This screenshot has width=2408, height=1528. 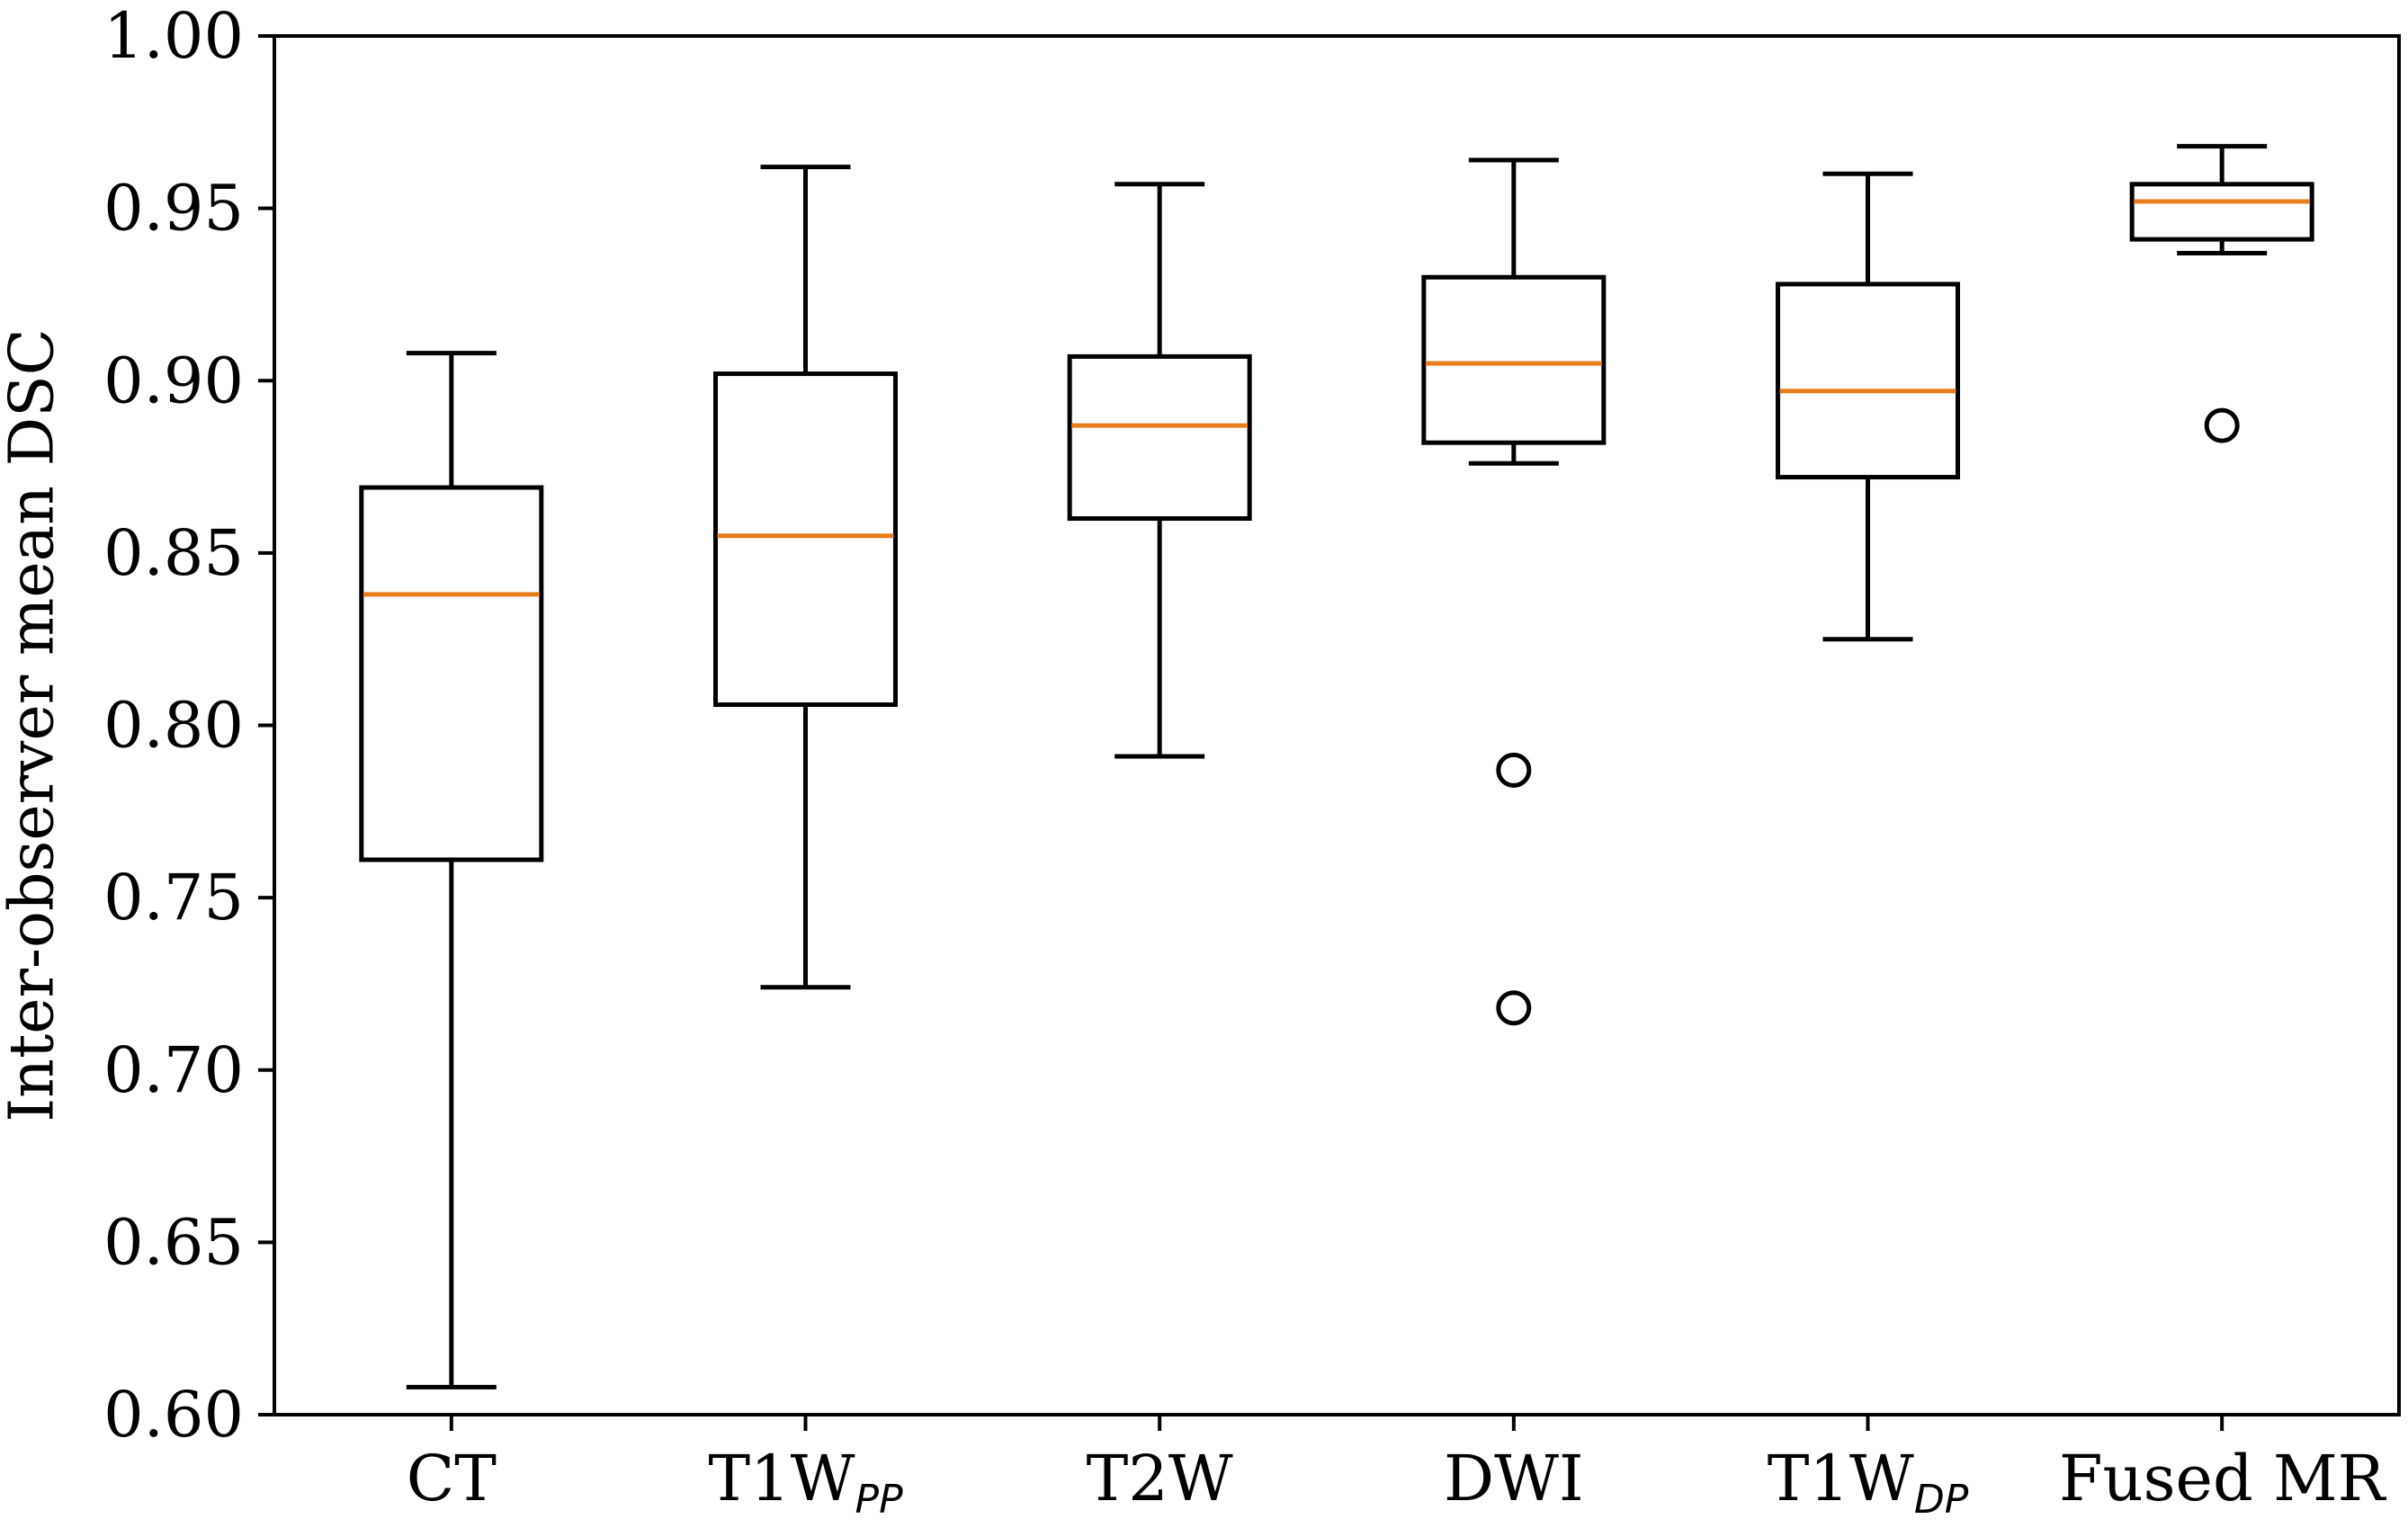 I want to click on y-tick-label: 0.75, so click(x=173, y=897).